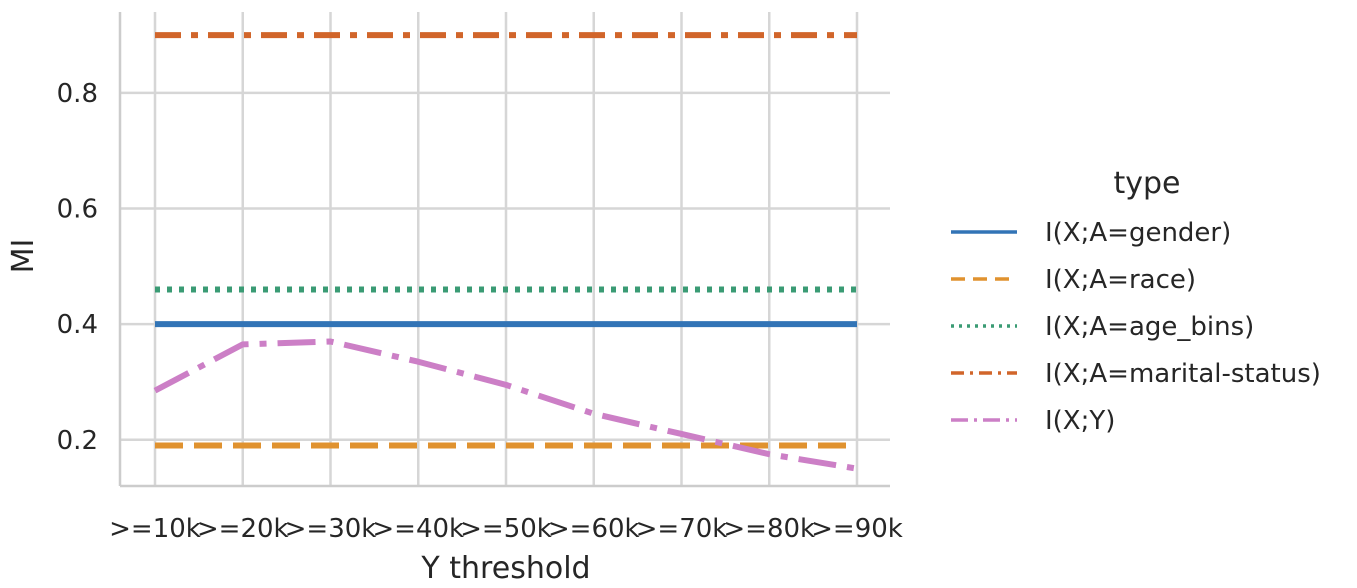  What do you see at coordinates (77, 441) in the screenshot?
I see `y-tick-label: 0.2` at bounding box center [77, 441].